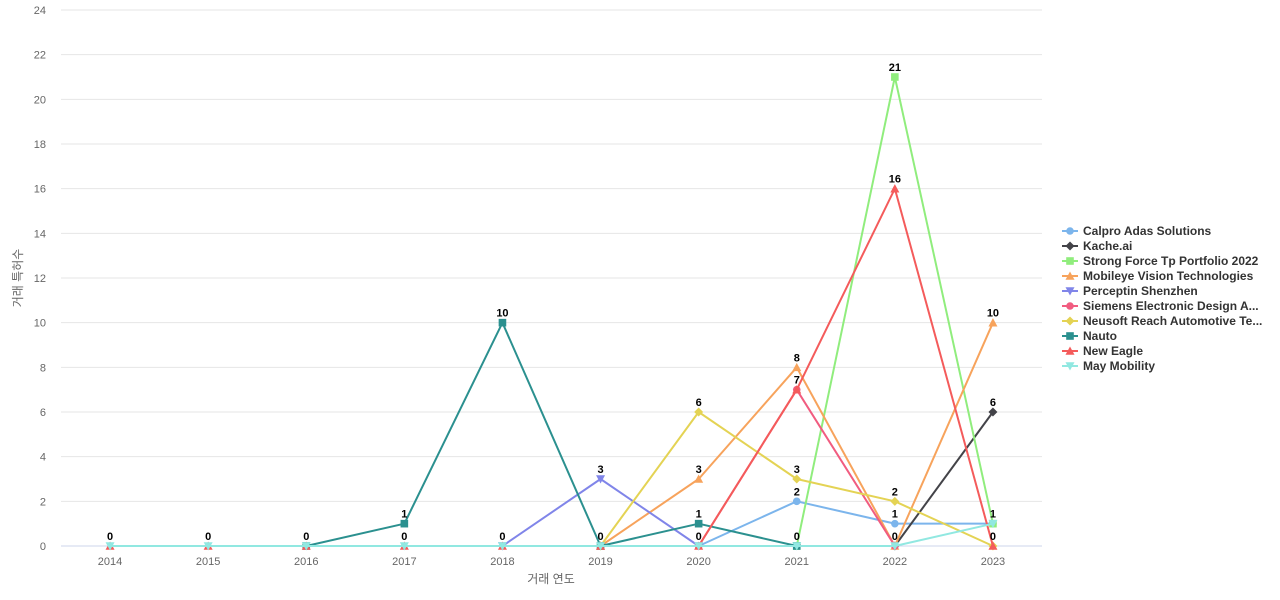  I want to click on x-tick-label: 2021, so click(797, 562).